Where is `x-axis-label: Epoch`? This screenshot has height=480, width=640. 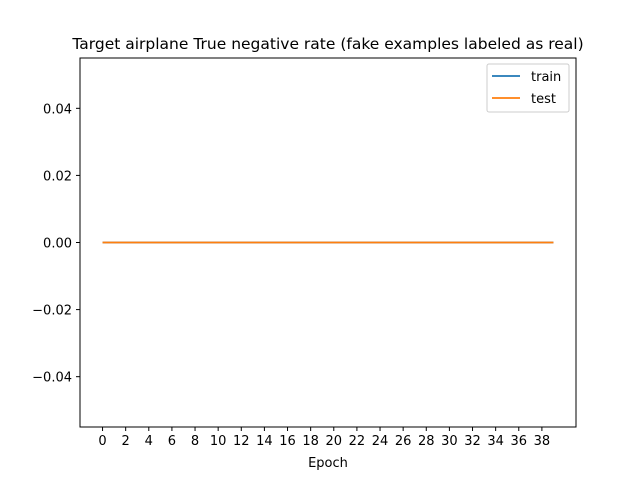 x-axis-label: Epoch is located at coordinates (328, 463).